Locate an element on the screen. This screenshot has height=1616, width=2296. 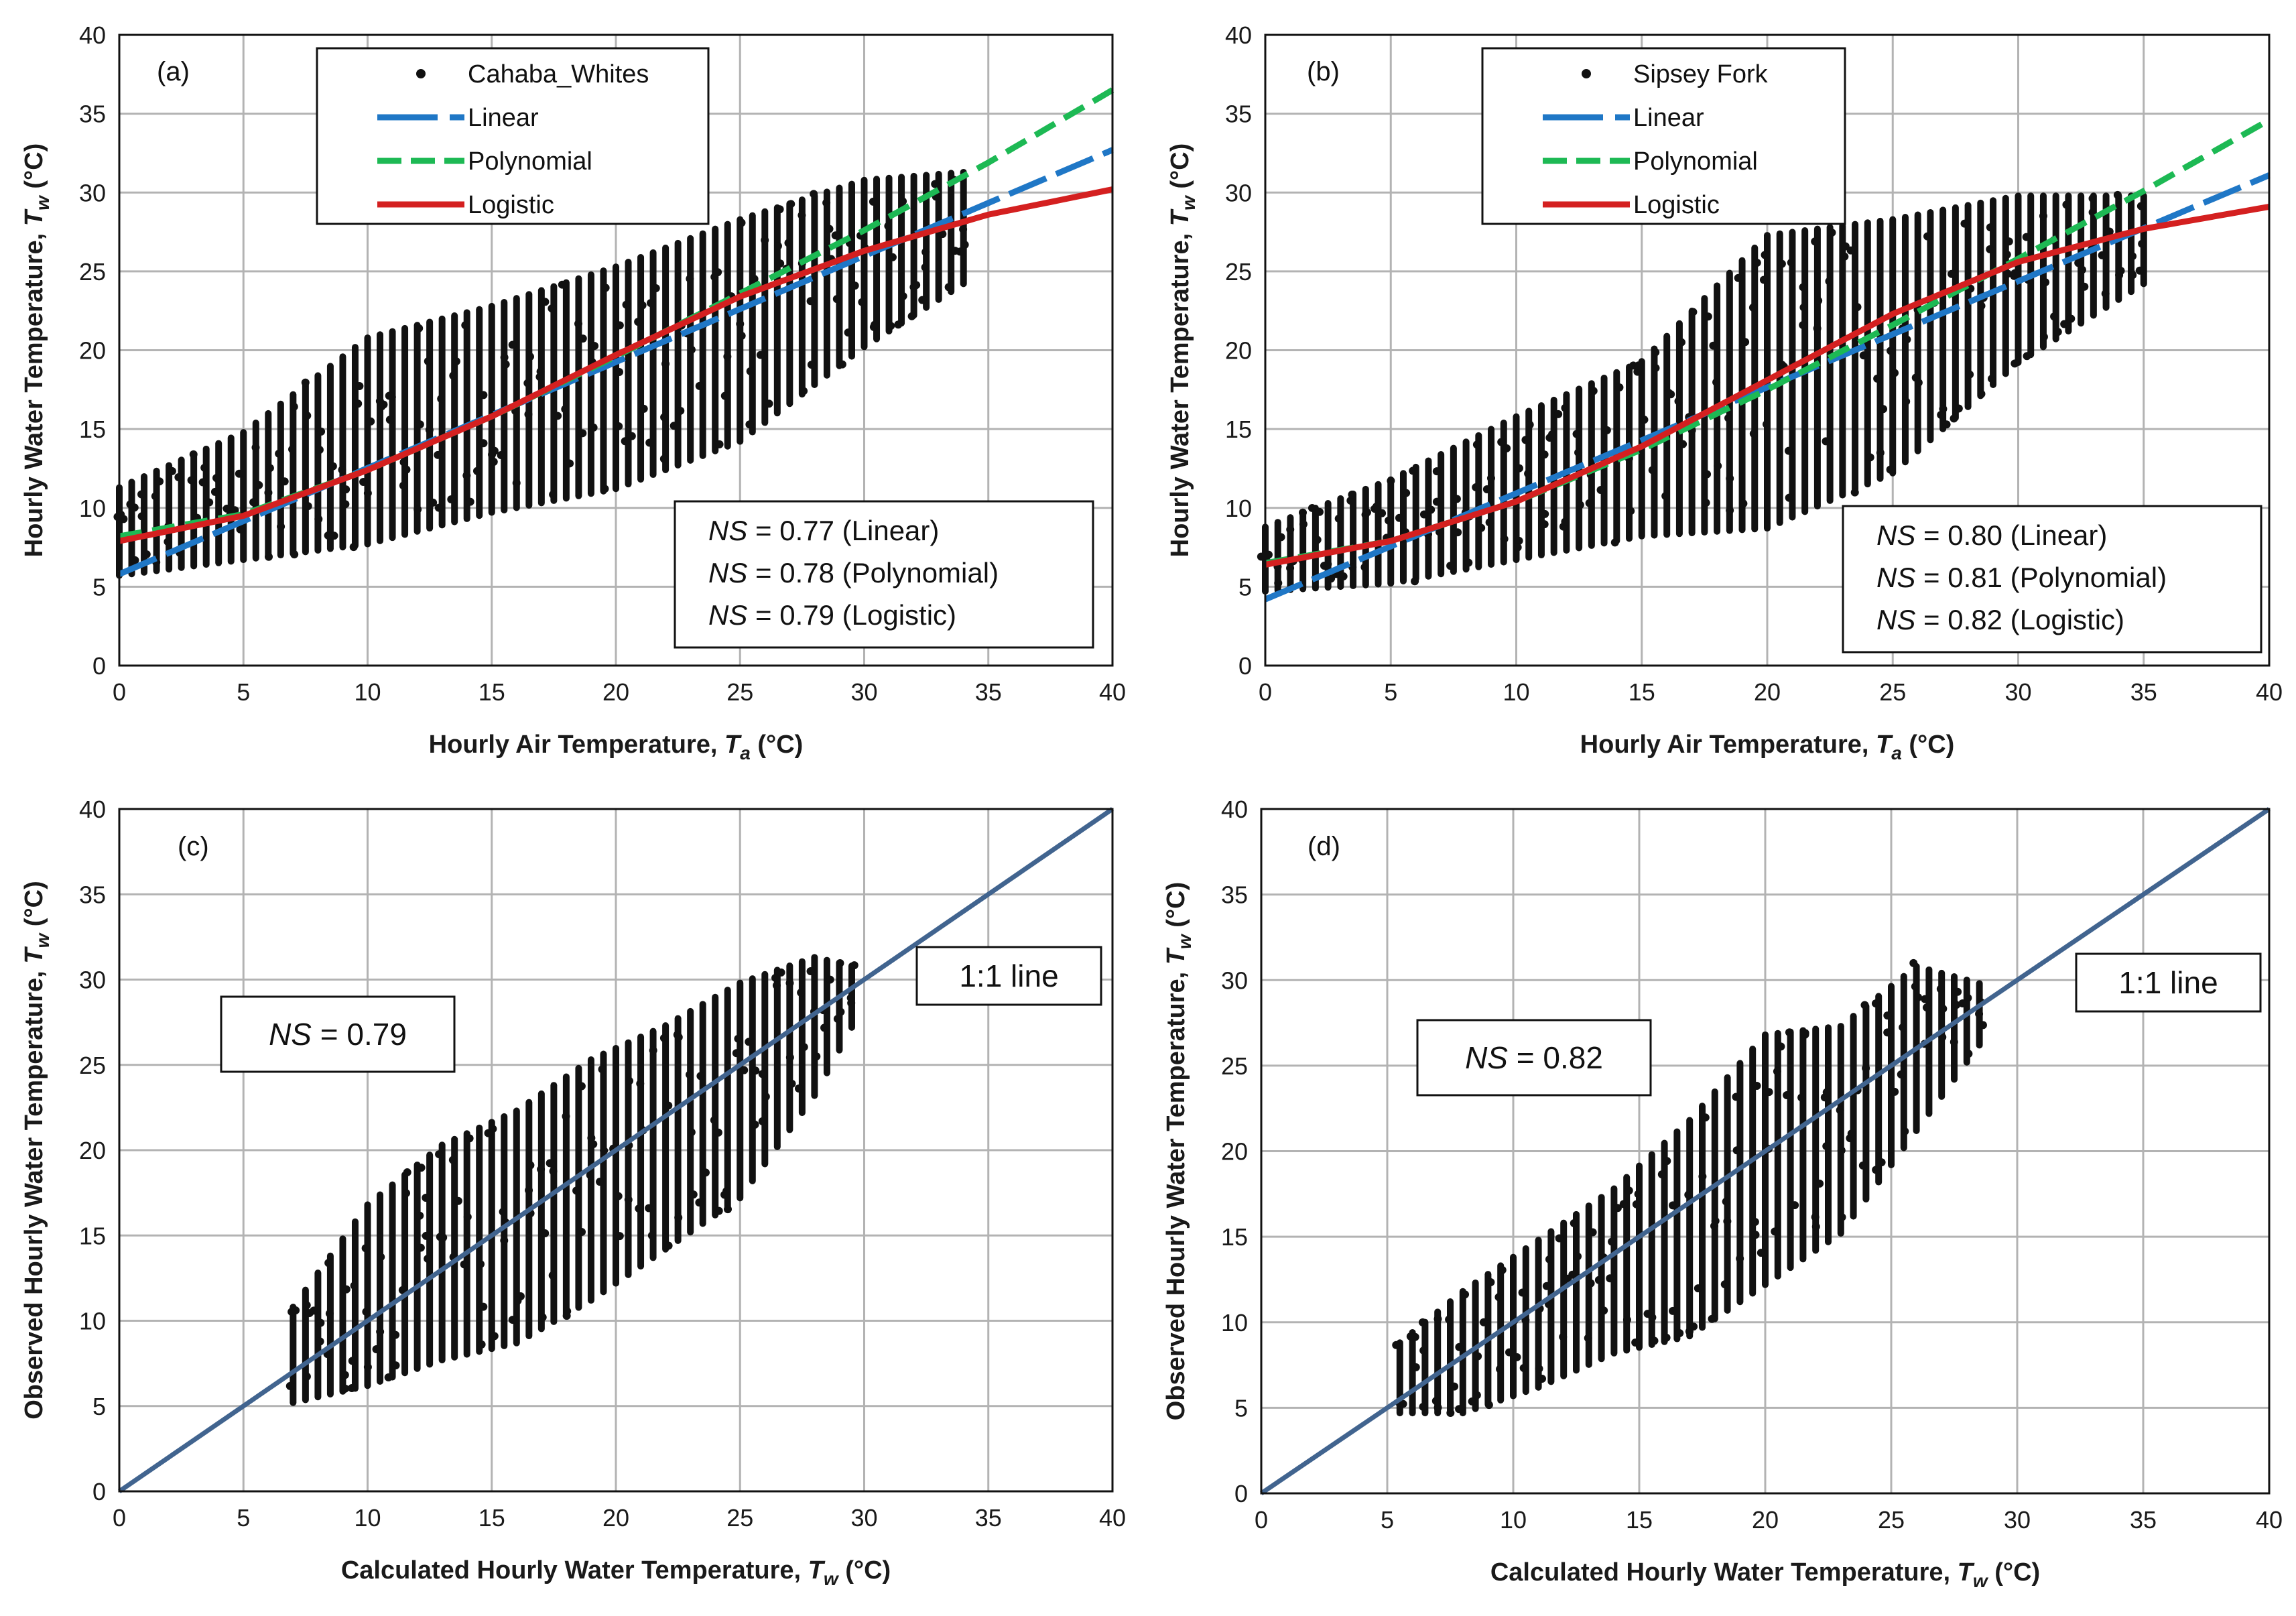
panel-label: (c) is located at coordinates (194, 846).